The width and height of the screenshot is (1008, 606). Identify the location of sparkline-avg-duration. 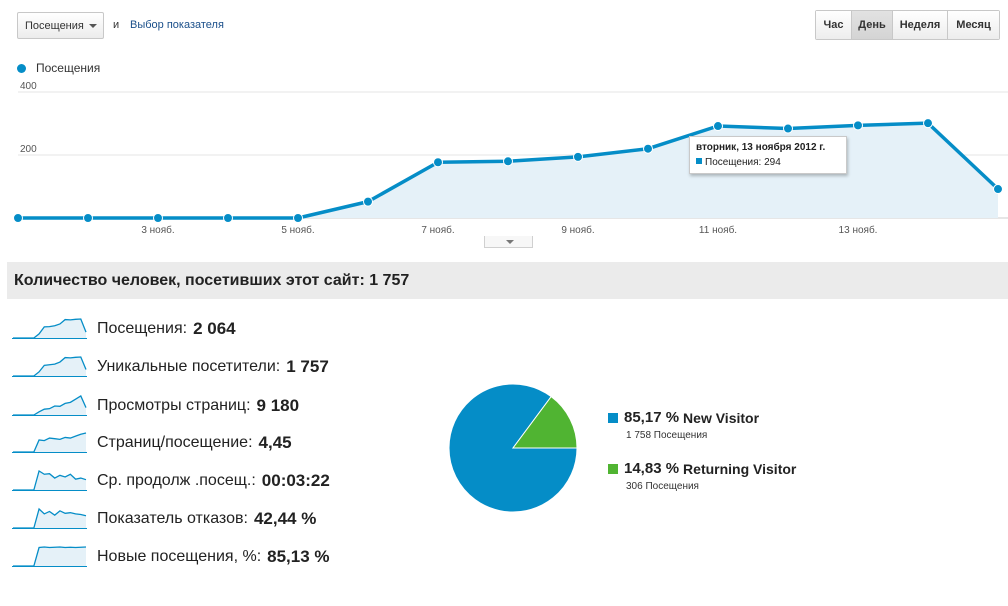
(49, 480).